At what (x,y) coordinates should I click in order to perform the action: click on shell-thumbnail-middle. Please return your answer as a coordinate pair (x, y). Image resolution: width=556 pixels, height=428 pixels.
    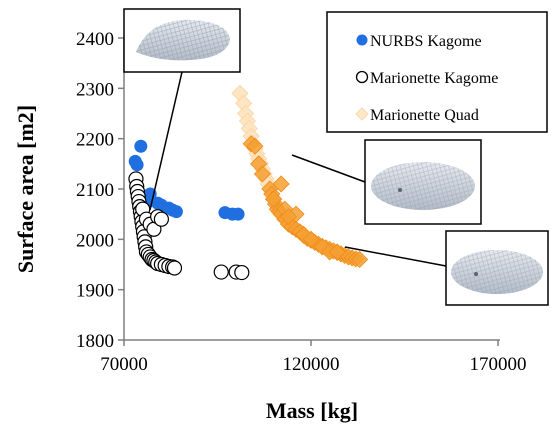
    Looking at the image, I should click on (423, 182).